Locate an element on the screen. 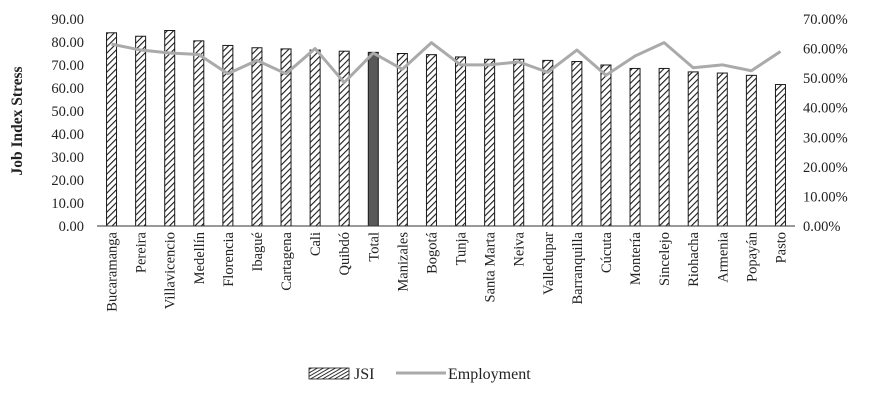 The width and height of the screenshot is (875, 394). bar-total is located at coordinates (373, 139).